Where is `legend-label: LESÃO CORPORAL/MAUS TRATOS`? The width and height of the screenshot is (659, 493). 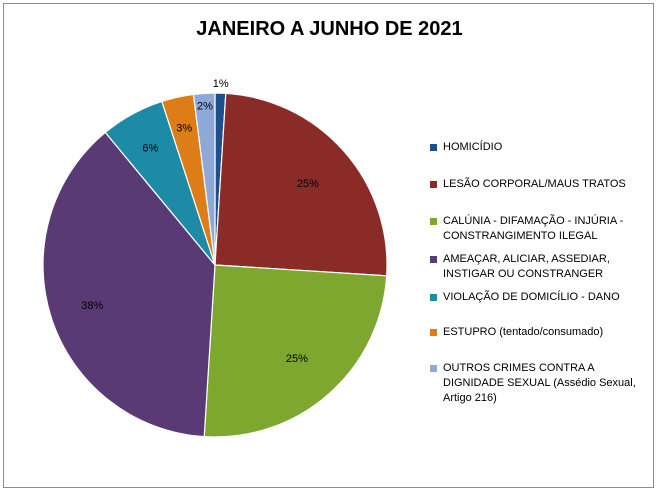 legend-label: LESÃO CORPORAL/MAUS TRATOS is located at coordinates (534, 184).